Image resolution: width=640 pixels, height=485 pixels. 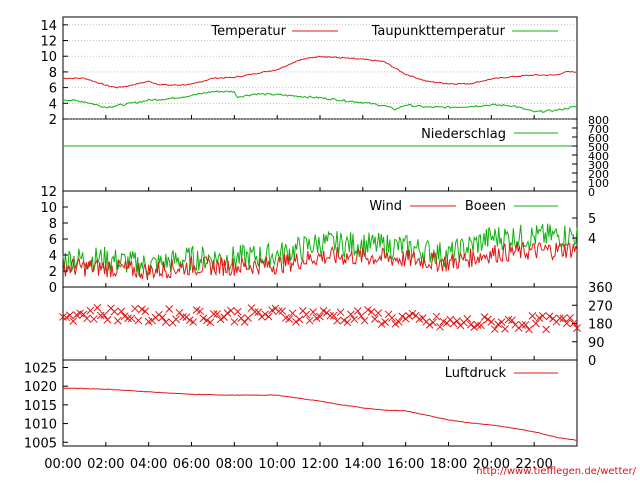 What do you see at coordinates (48, 26) in the screenshot?
I see `y-tick-label: 14` at bounding box center [48, 26].